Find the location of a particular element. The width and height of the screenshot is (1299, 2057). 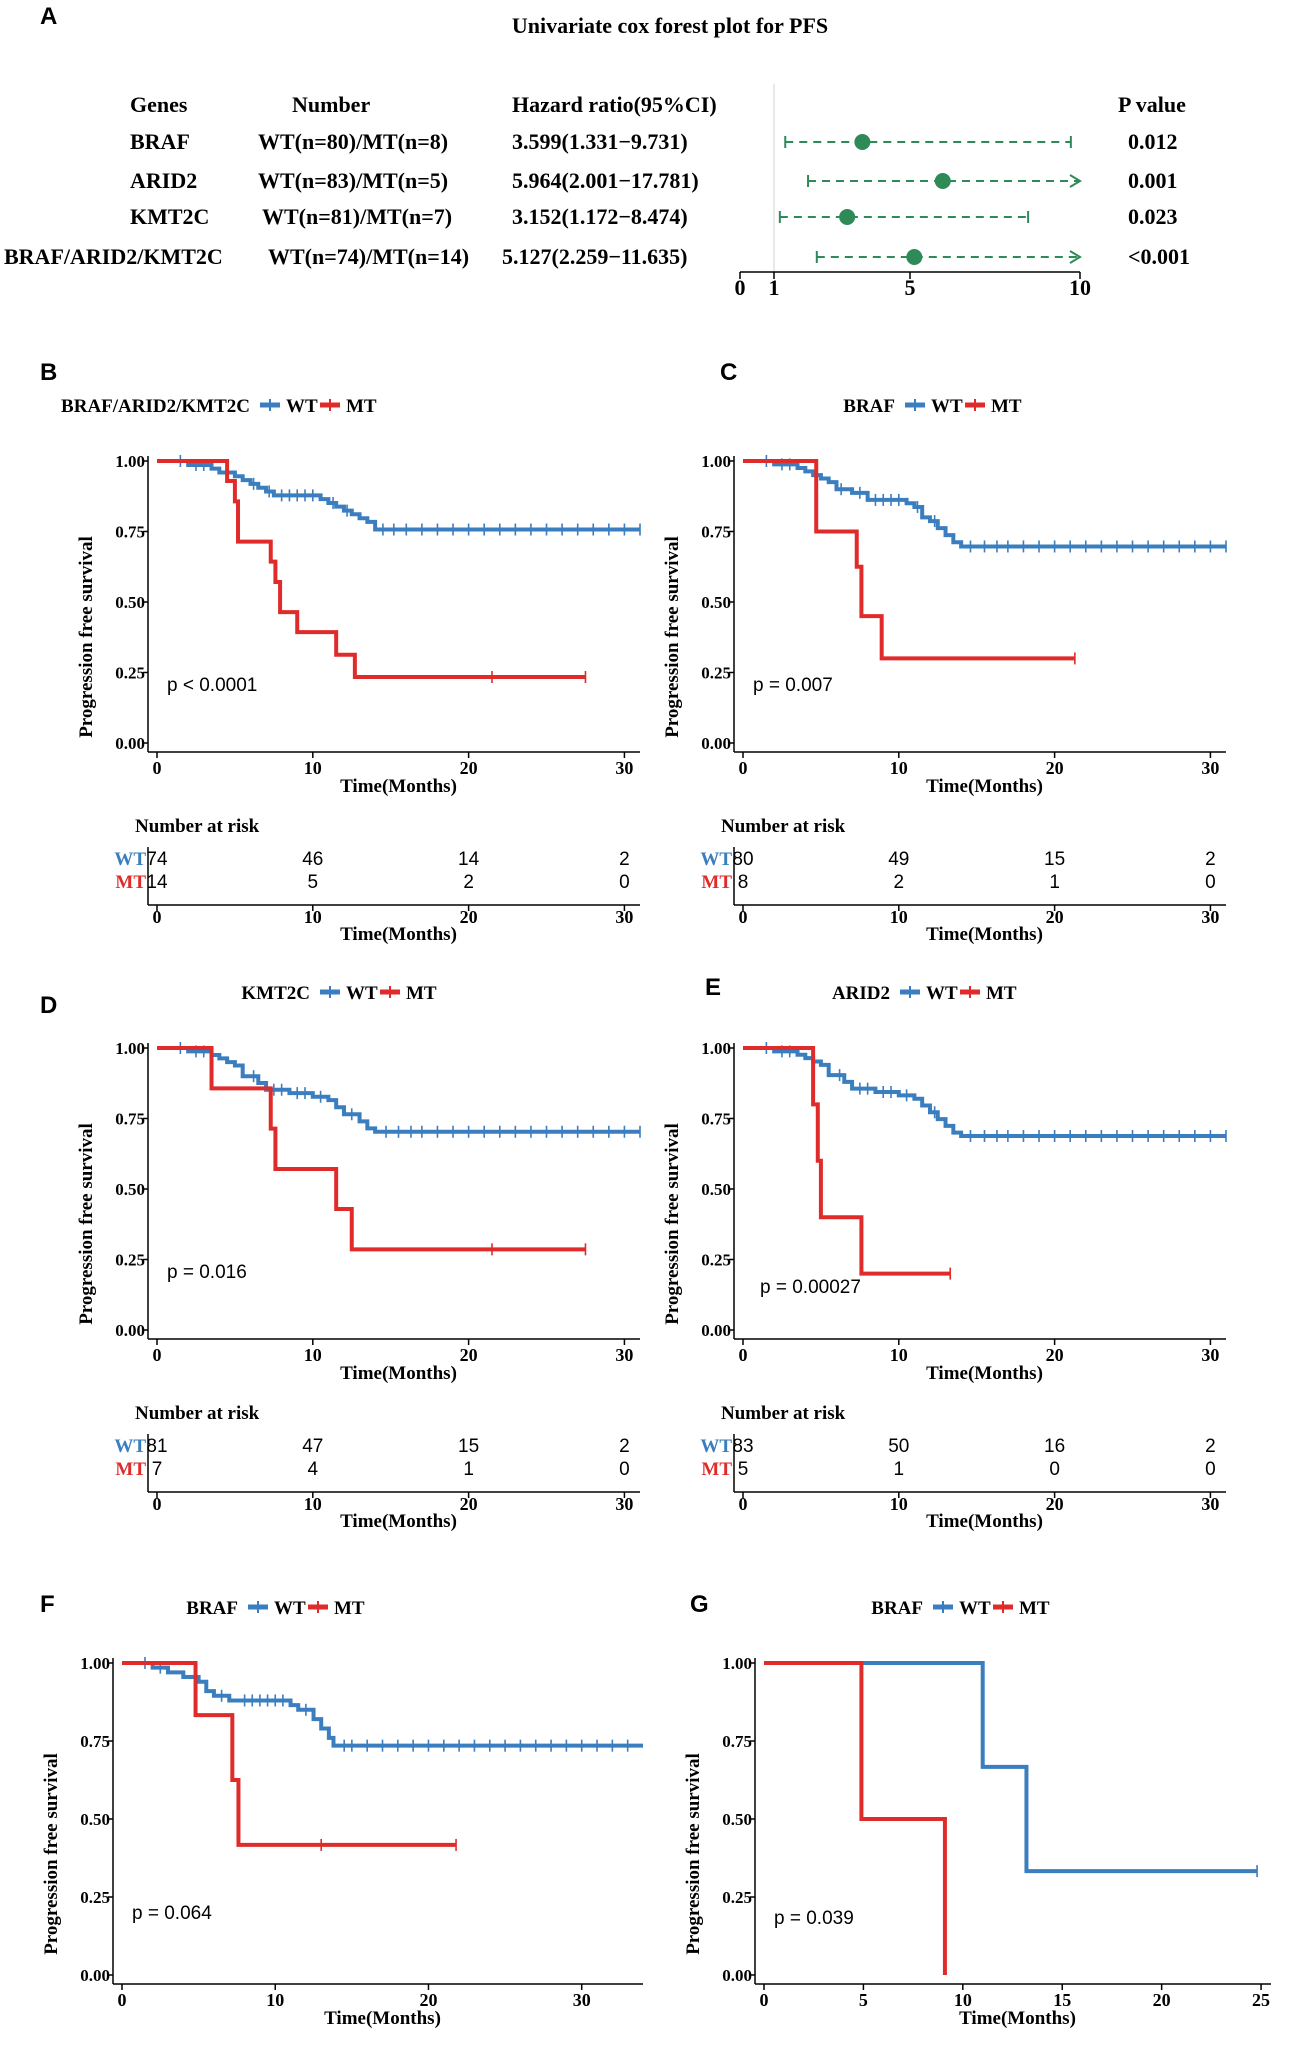

x-tick-label: 30 is located at coordinates (624, 1355).